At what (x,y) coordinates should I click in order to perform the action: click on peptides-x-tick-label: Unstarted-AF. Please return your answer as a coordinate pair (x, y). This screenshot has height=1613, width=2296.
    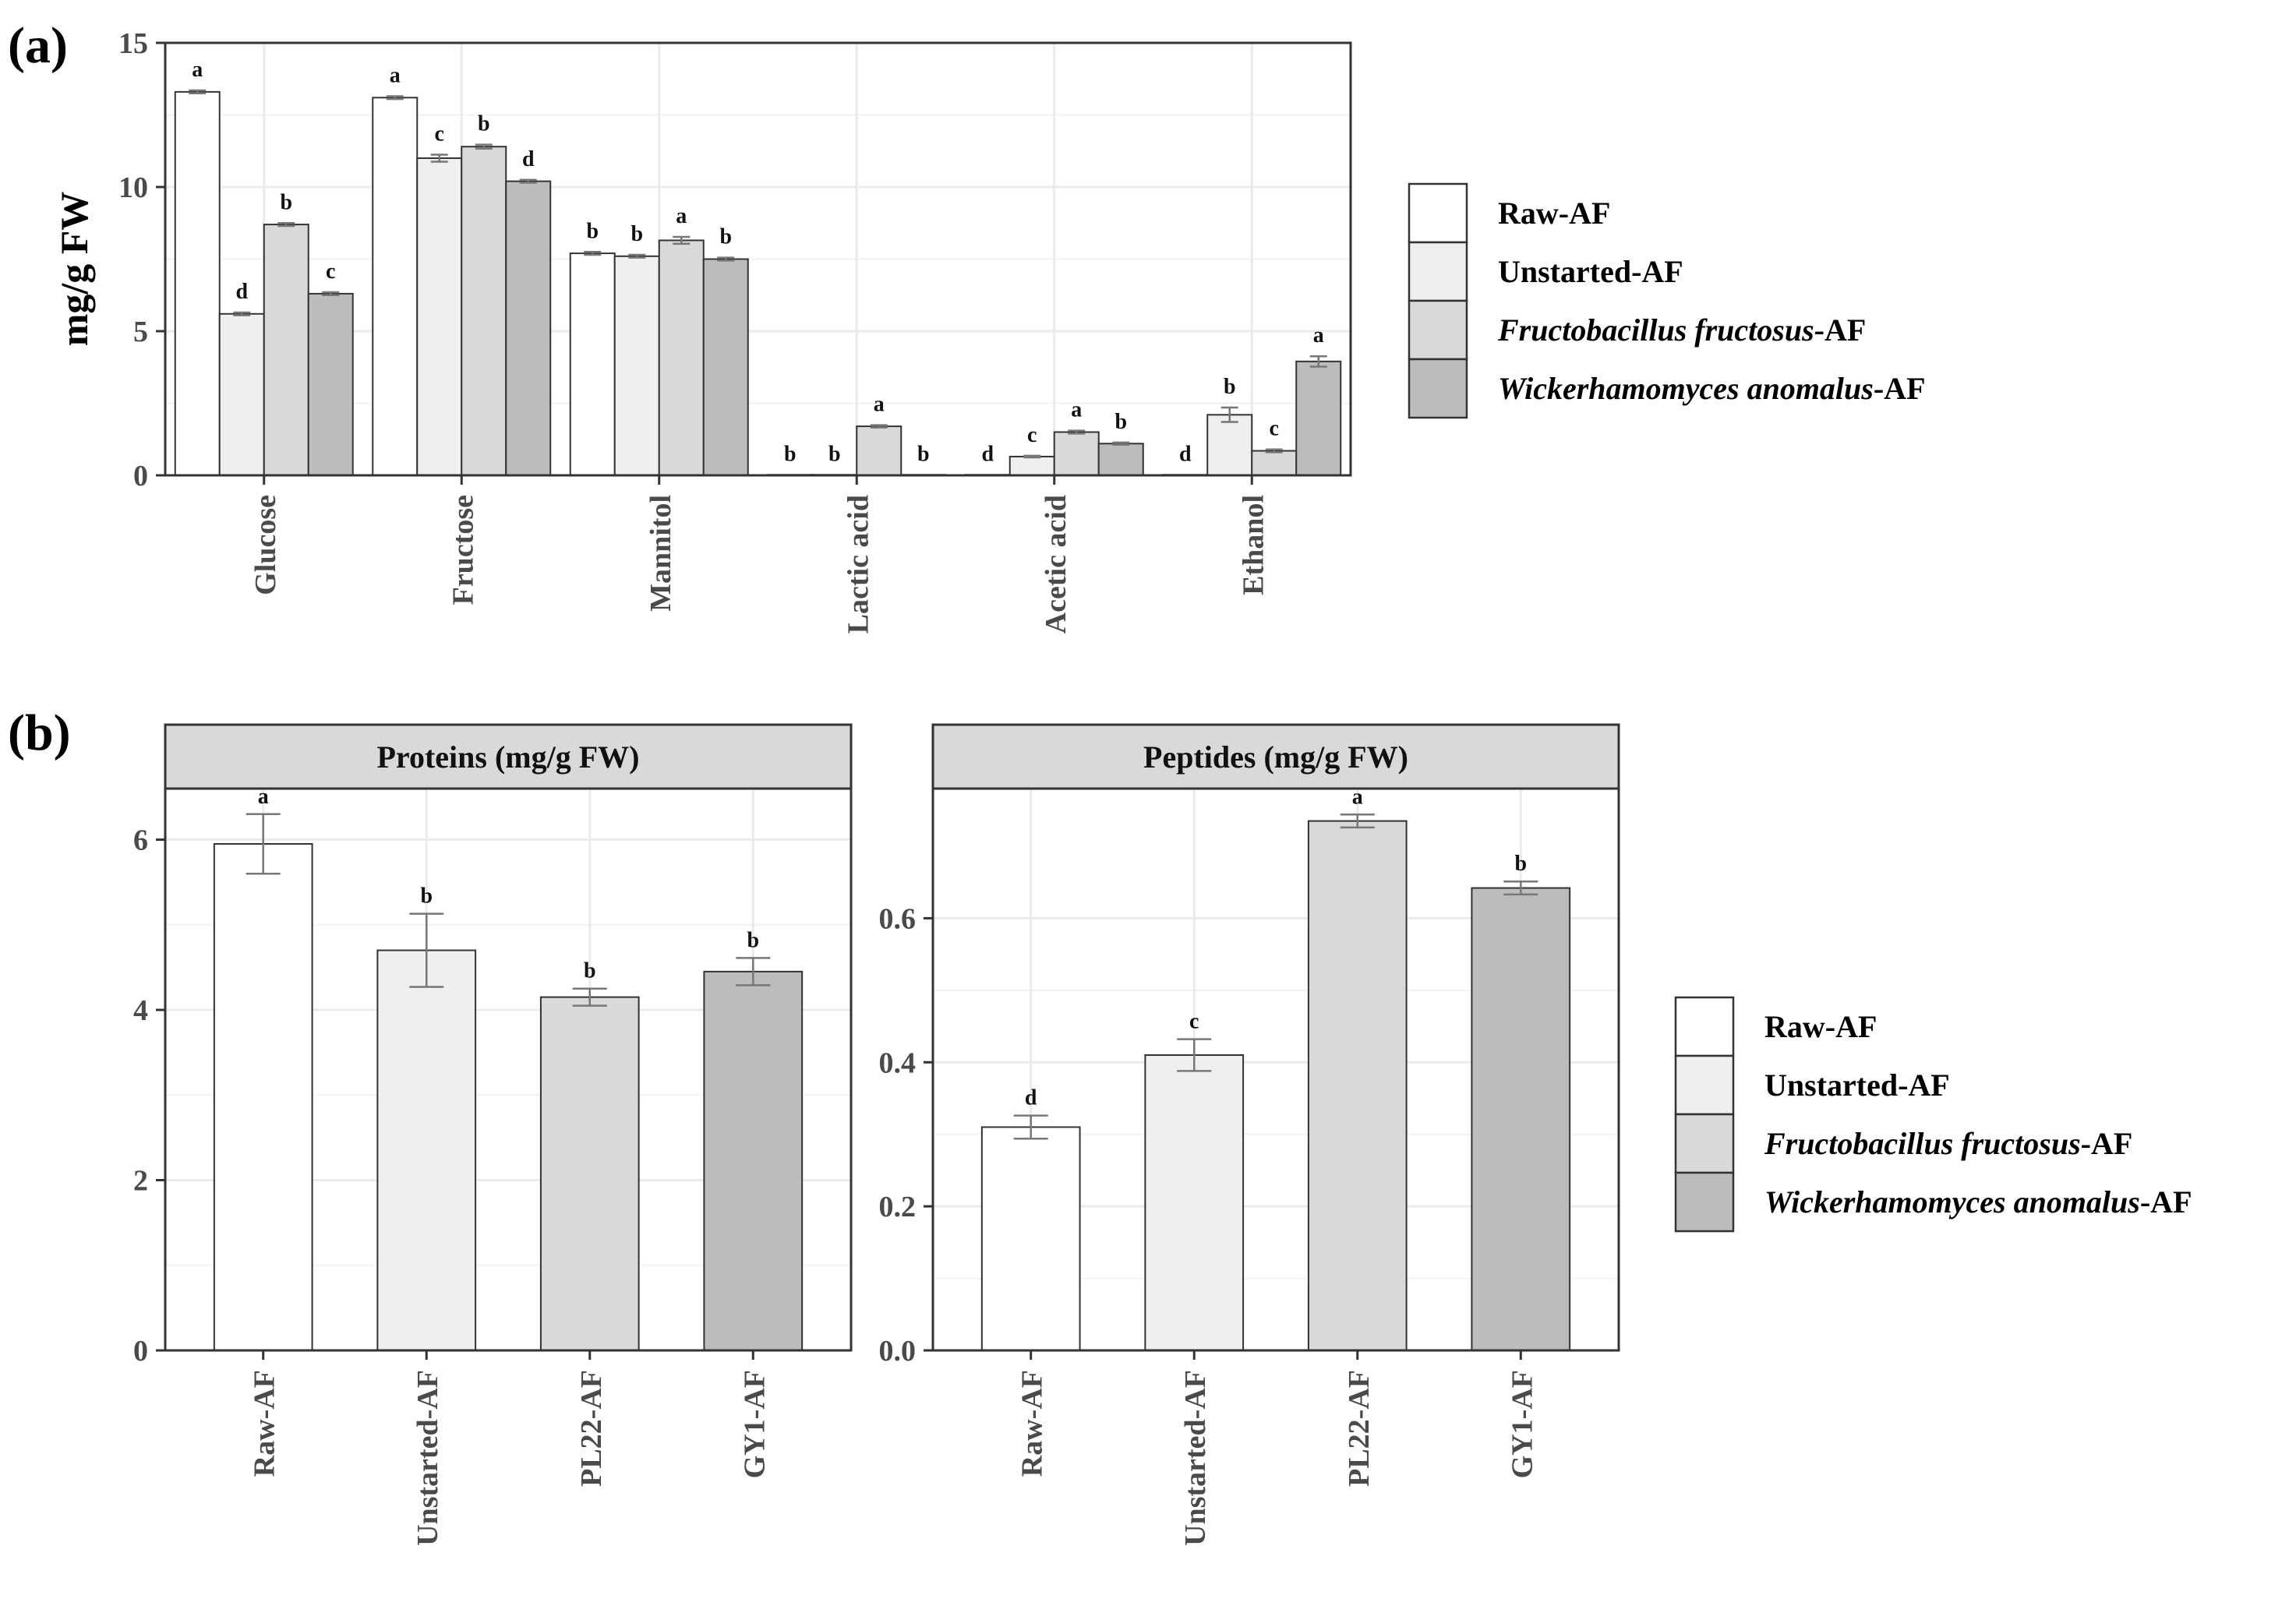
    Looking at the image, I should click on (1196, 1458).